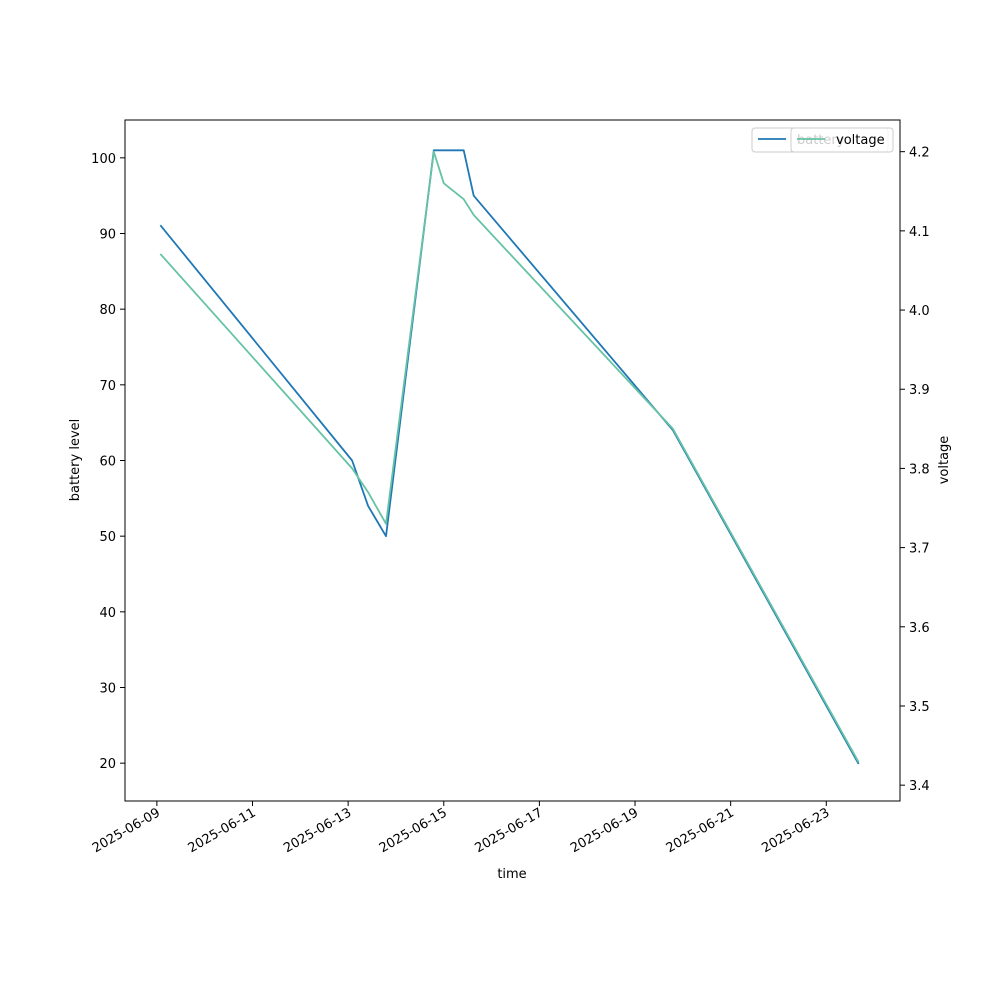  I want to click on y-right-tick-label: 4.0, so click(919, 311).